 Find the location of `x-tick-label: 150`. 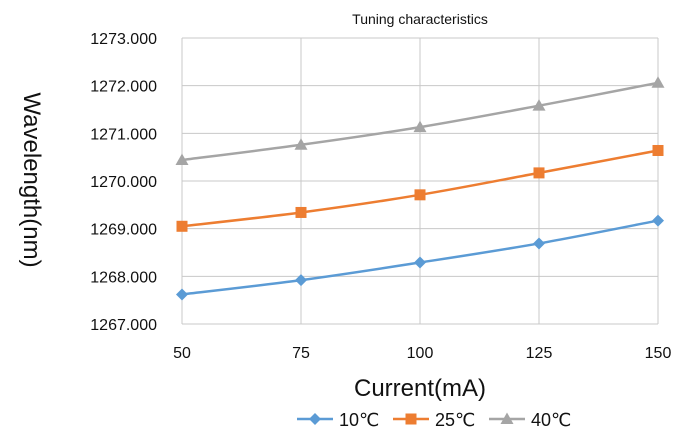

x-tick-label: 150 is located at coordinates (658, 353).